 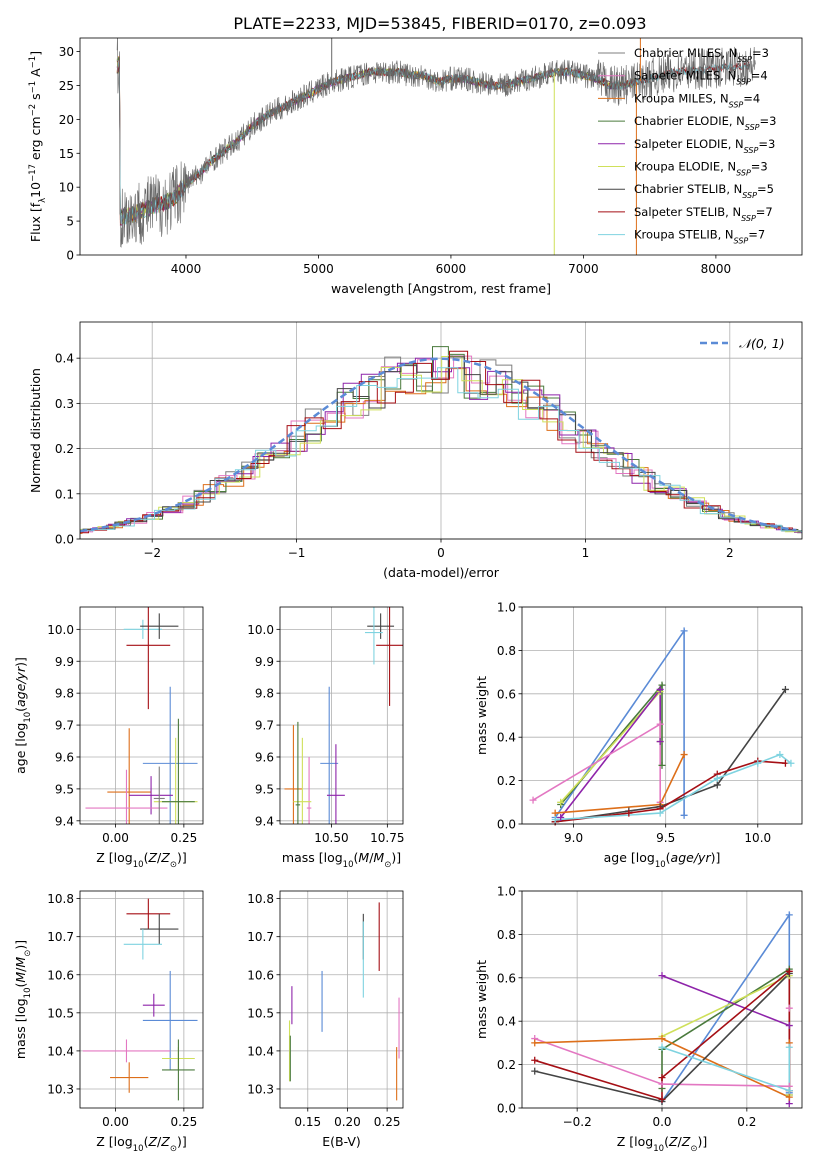 What do you see at coordinates (60, 1051) in the screenshot?
I see `y-tick-label: 10.4` at bounding box center [60, 1051].